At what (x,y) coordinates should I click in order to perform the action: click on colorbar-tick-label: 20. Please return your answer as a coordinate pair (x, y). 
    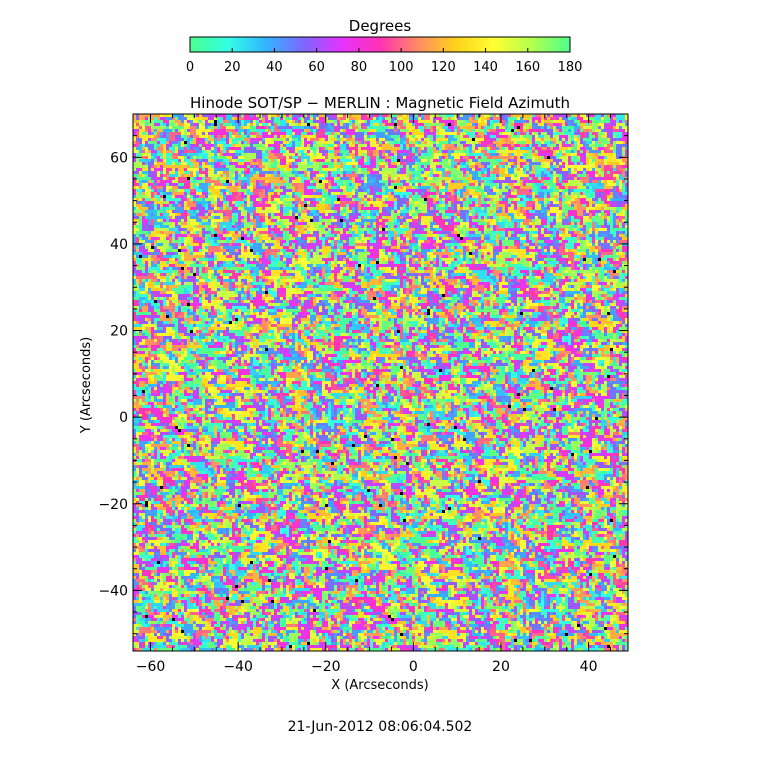
    Looking at the image, I should click on (232, 67).